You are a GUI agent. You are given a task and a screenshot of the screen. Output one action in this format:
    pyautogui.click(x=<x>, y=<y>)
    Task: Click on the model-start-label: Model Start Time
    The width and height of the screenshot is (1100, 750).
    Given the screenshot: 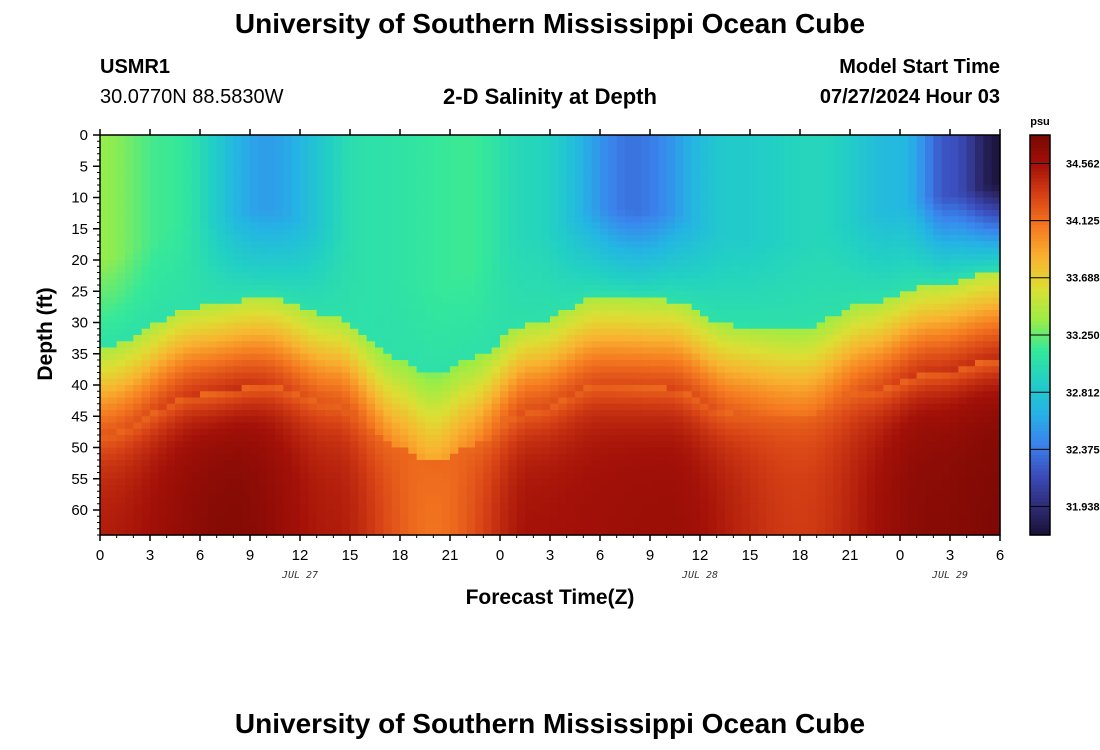 What is the action you would take?
    pyautogui.click(x=919, y=67)
    